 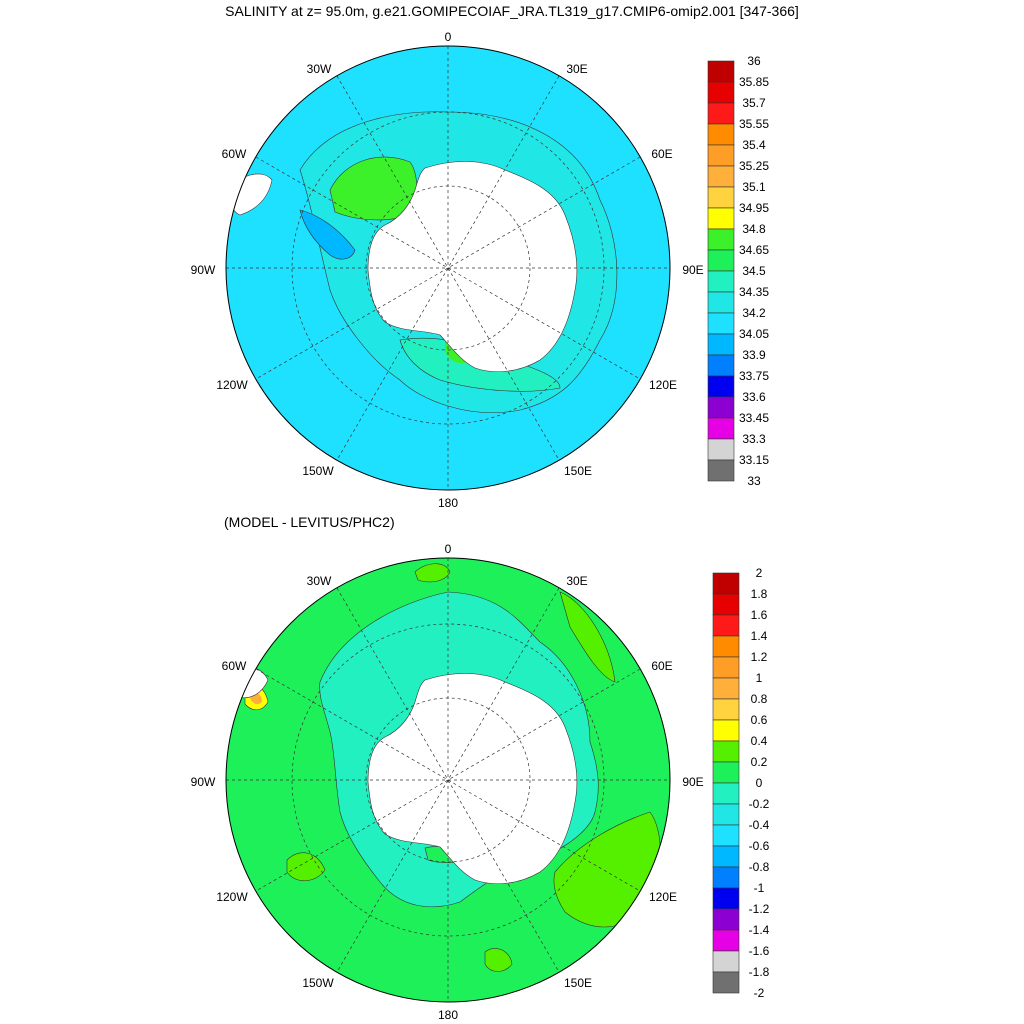 I want to click on peninsula-fresh, so click(x=327, y=234).